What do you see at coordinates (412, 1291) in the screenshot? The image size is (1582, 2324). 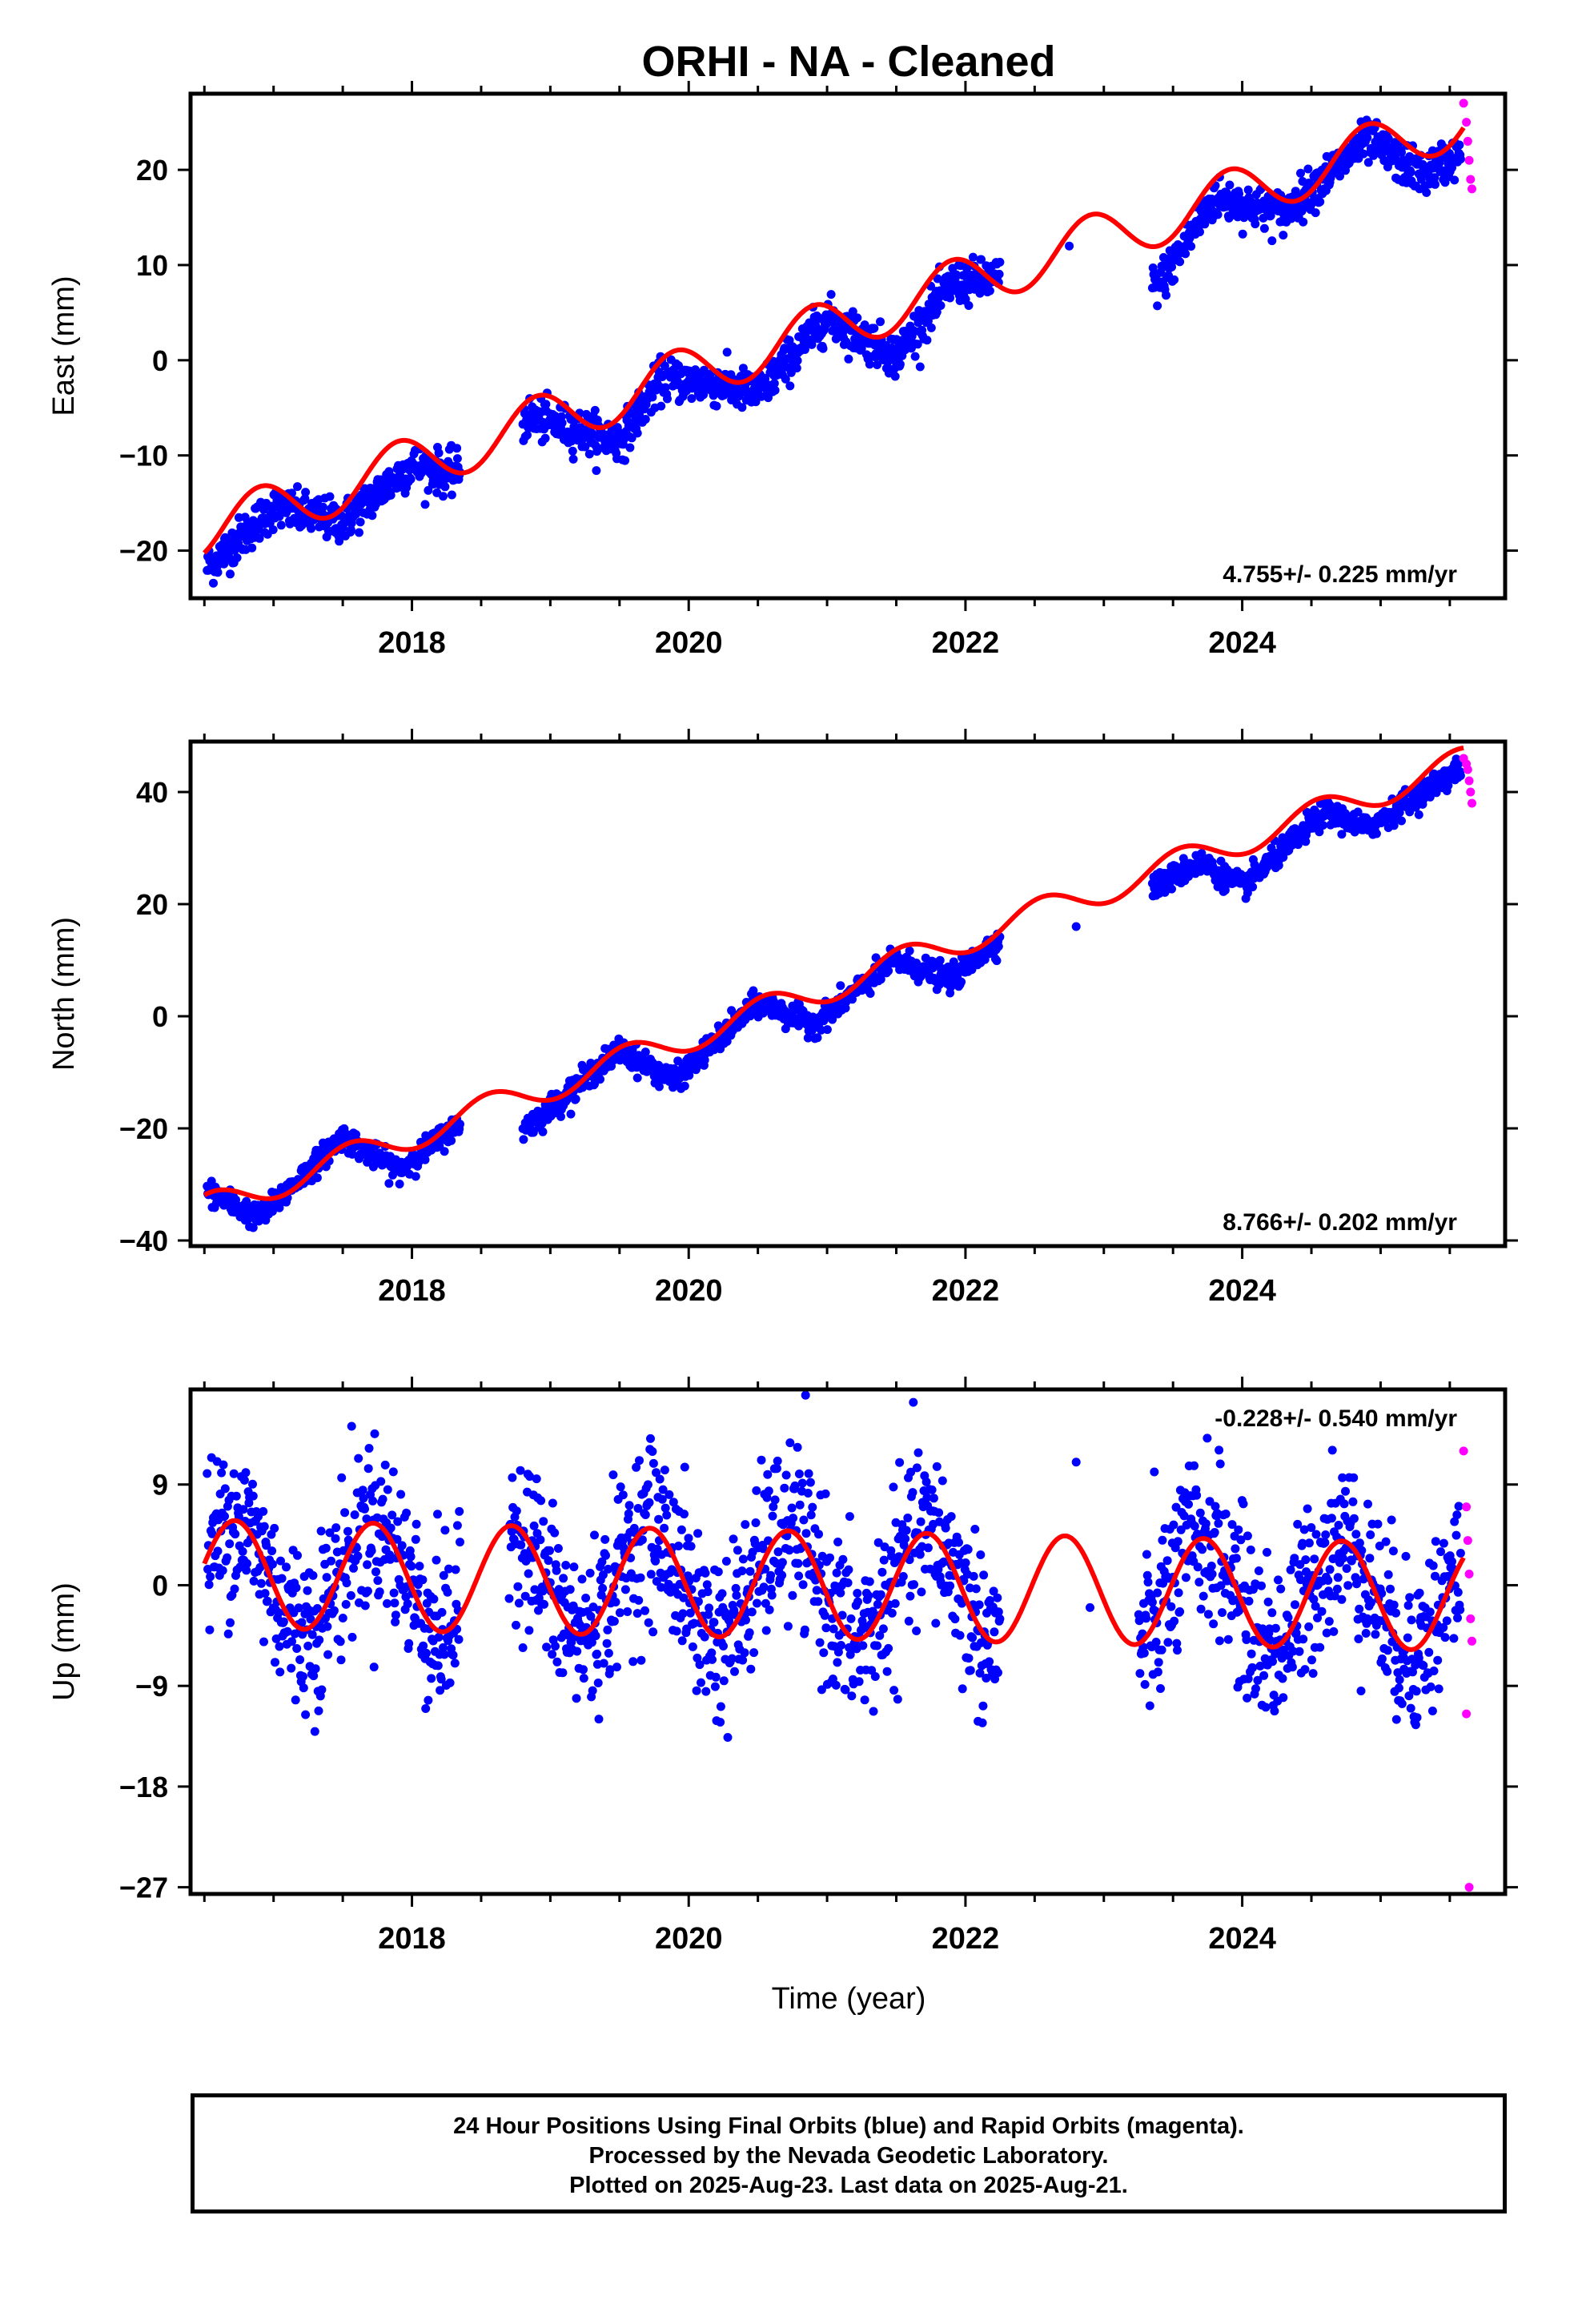 I see `x-tick-label: 2018` at bounding box center [412, 1291].